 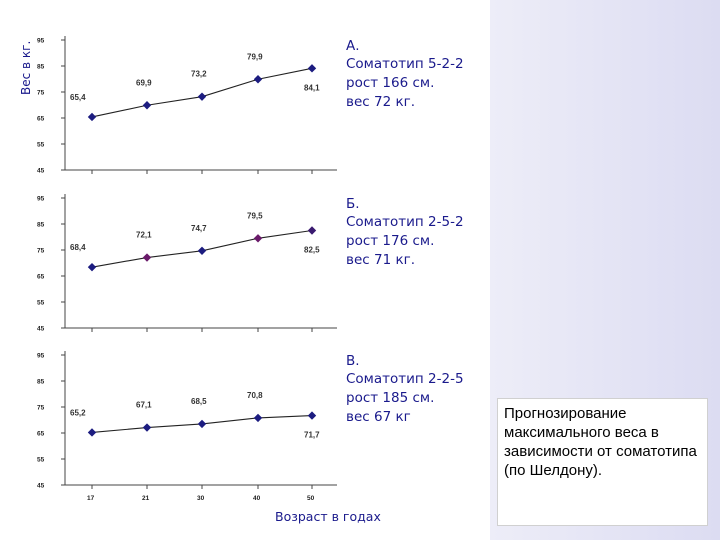 What do you see at coordinates (255, 395) in the screenshot?
I see `data-label: 70,8` at bounding box center [255, 395].